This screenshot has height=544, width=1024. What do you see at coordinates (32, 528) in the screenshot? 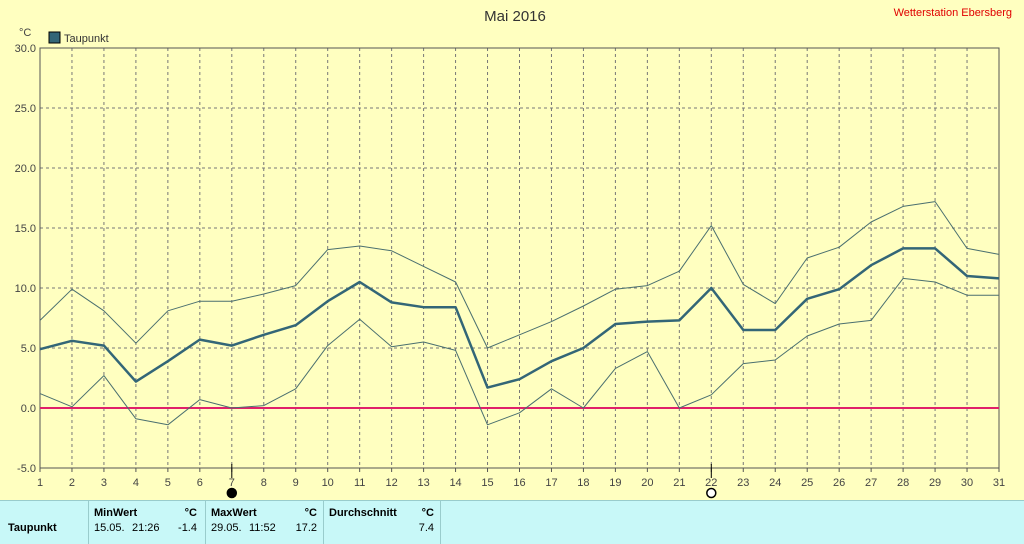
I see `stats-row-label: Taupunkt` at bounding box center [32, 528].